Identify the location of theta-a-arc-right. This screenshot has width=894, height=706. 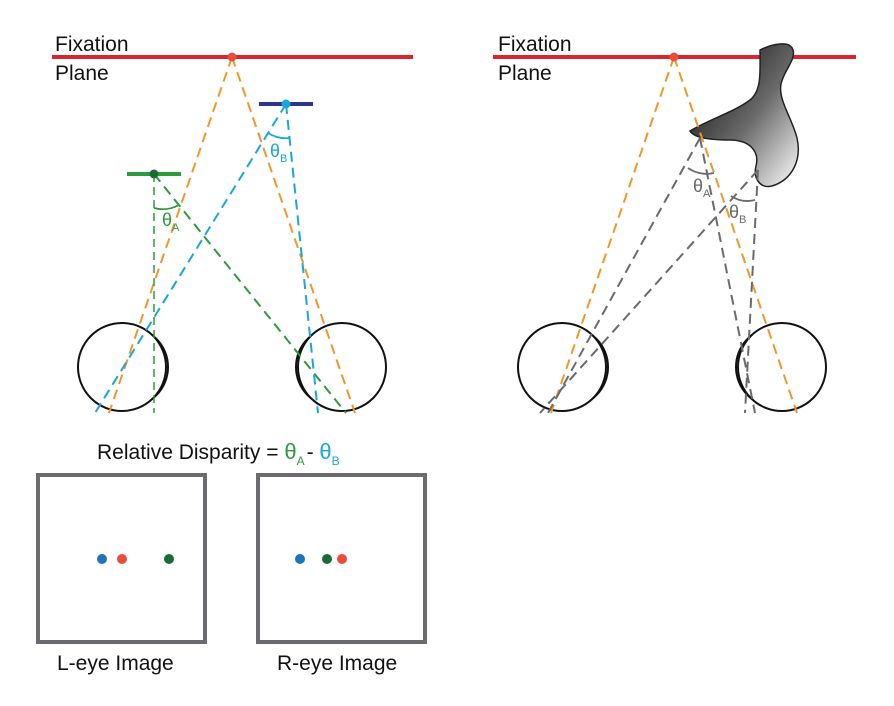
(701, 171).